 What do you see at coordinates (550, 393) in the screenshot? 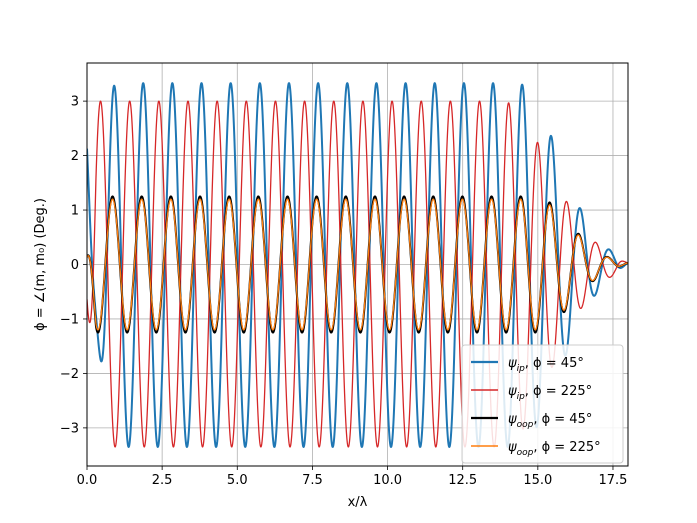
I see `legend-entry-2: ψip, ϕ = 225°` at bounding box center [550, 393].